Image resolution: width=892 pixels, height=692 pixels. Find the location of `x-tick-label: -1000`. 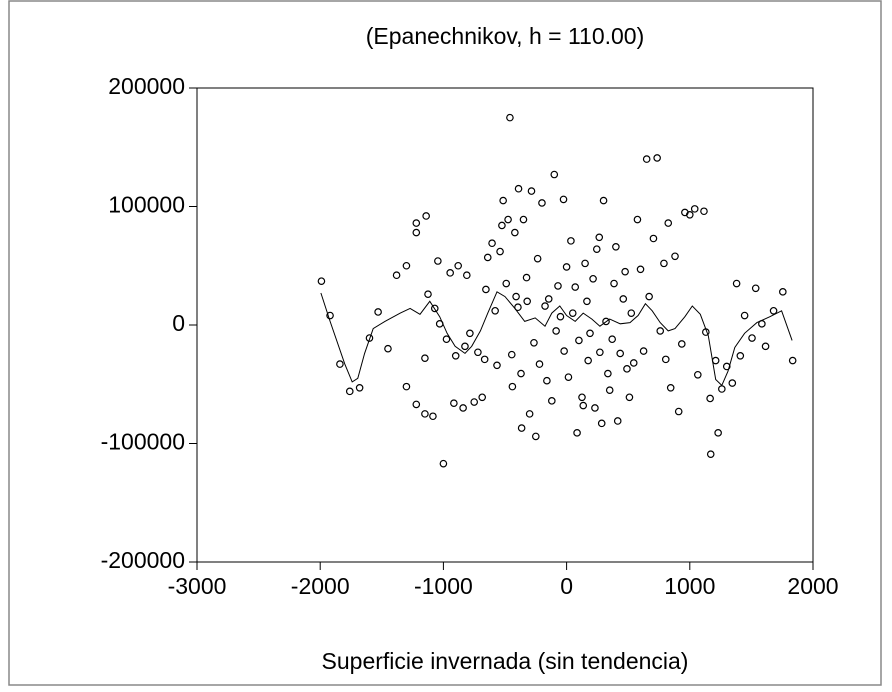

x-tick-label: -1000 is located at coordinates (443, 586).